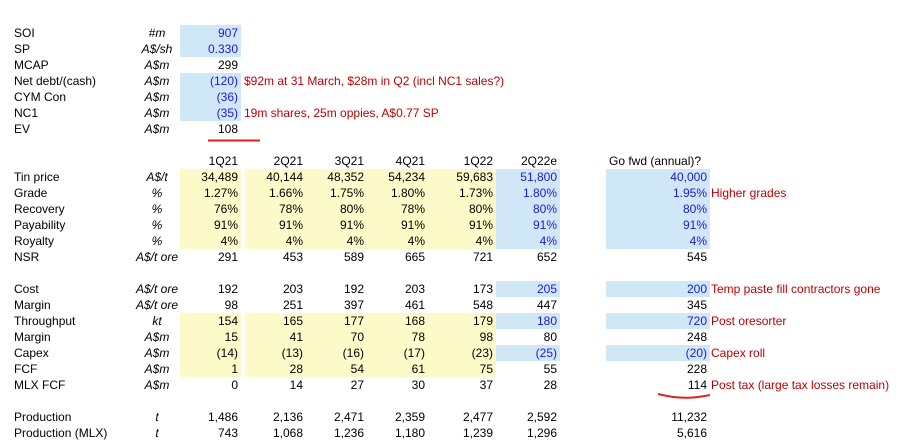 The height and width of the screenshot is (447, 911). I want to click on data-cell: 2,136, so click(287, 417).